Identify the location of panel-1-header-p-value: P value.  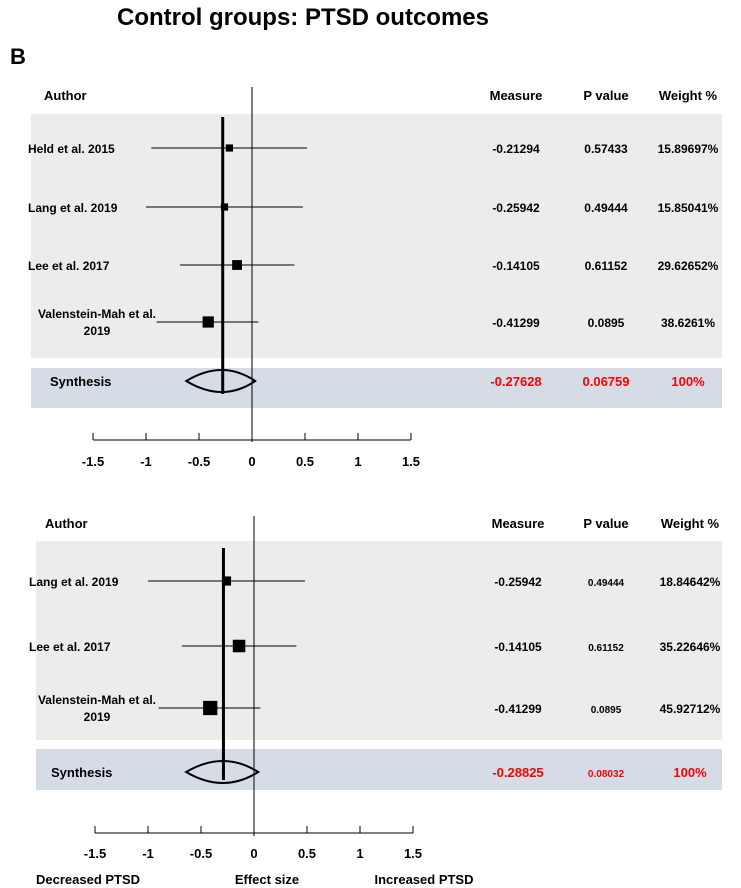
(605, 95).